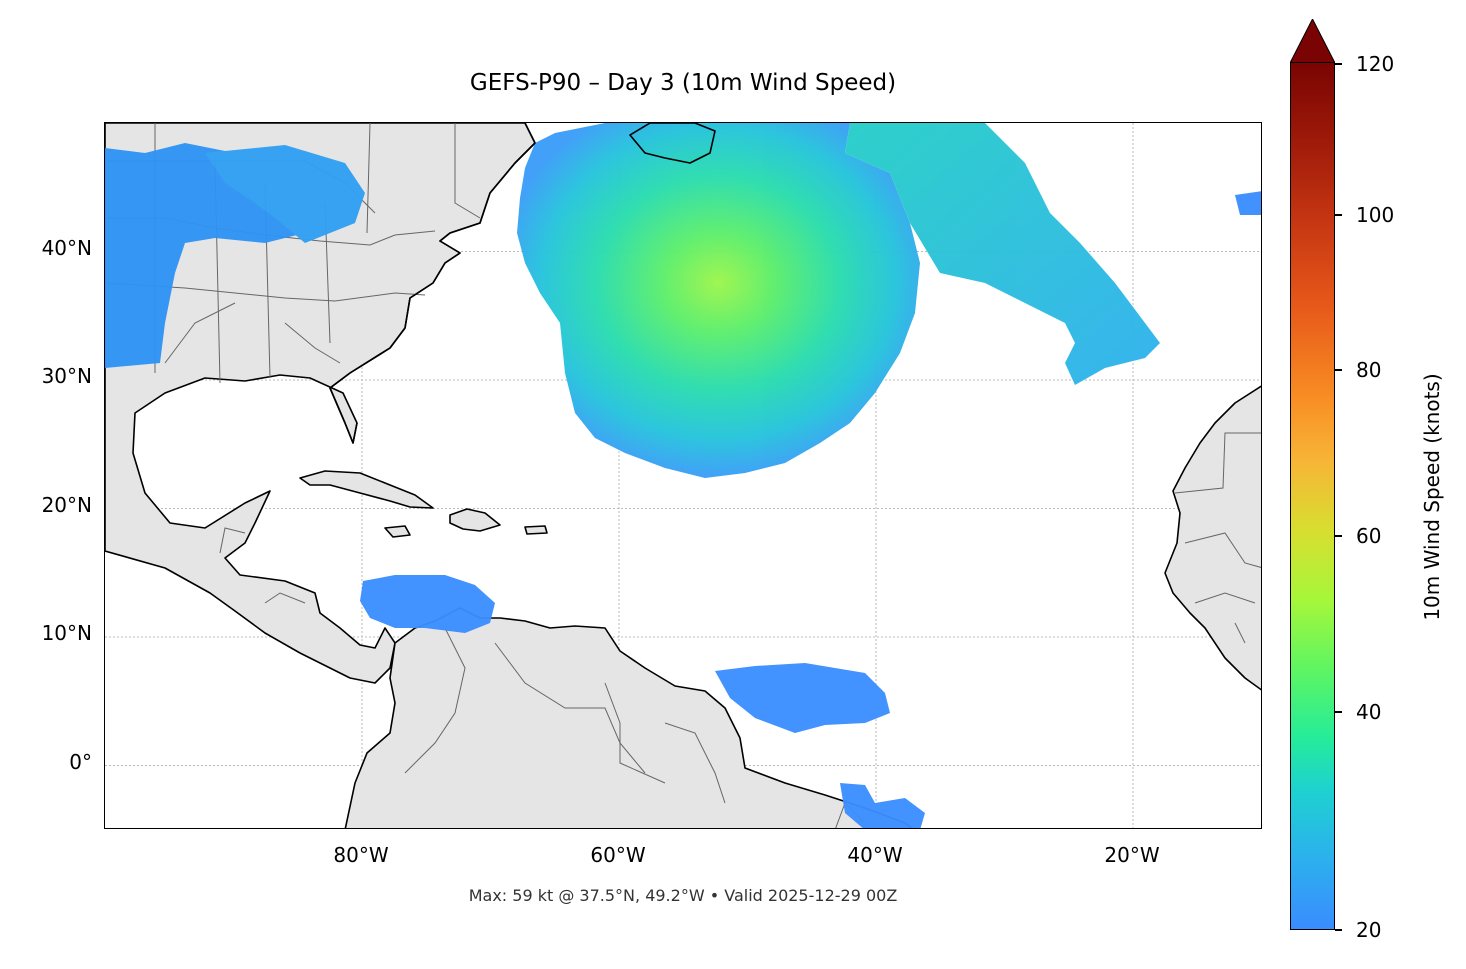 The height and width of the screenshot is (969, 1466). Describe the element at coordinates (1312, 496) in the screenshot. I see `colorbar` at that location.